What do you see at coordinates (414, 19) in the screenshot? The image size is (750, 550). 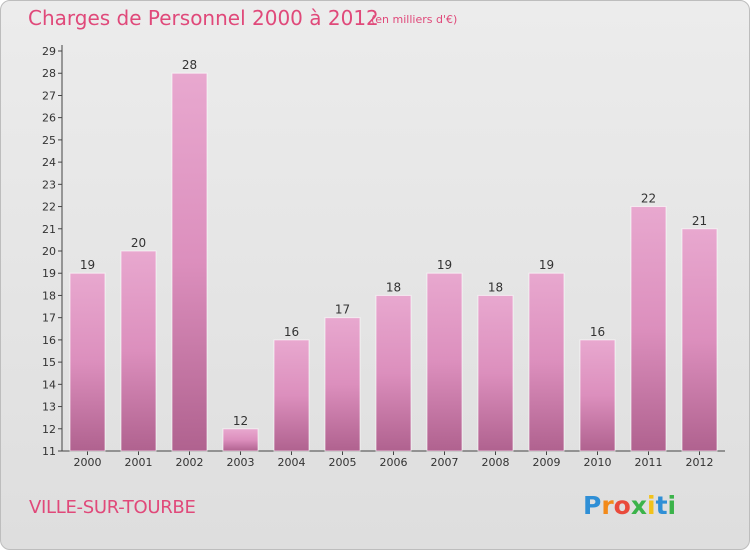 I see `chart-subtitle: (en milliers d'€)` at bounding box center [414, 19].